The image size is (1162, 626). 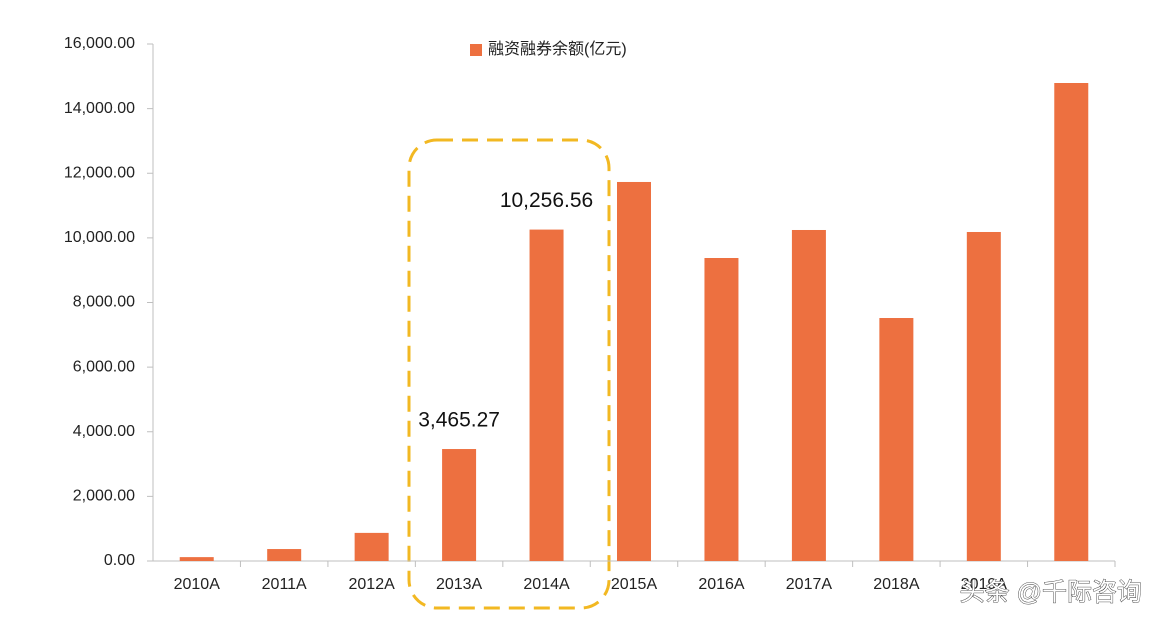 I want to click on y-tick-label: 14,000.00, so click(x=99, y=108).